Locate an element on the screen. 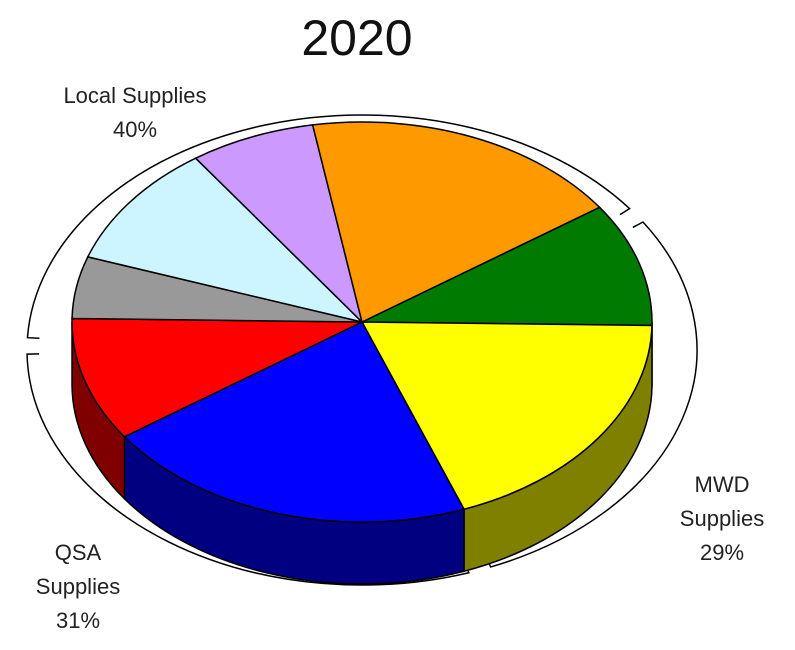  chart-title: 2020 is located at coordinates (356, 38).